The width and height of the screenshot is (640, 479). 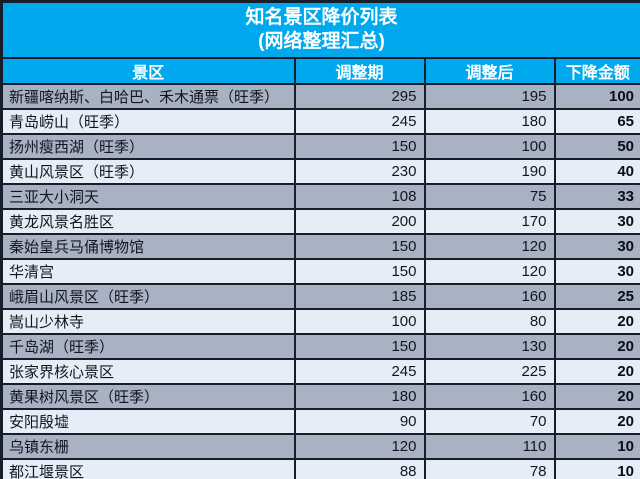 What do you see at coordinates (148, 146) in the screenshot?
I see `cell-scenic-area: 扬州瘦西湖（旺季）` at bounding box center [148, 146].